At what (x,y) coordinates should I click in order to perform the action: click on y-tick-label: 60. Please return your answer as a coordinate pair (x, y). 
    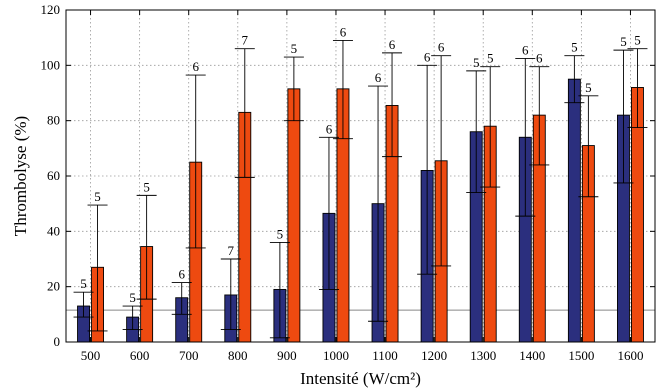
    Looking at the image, I should click on (53, 175).